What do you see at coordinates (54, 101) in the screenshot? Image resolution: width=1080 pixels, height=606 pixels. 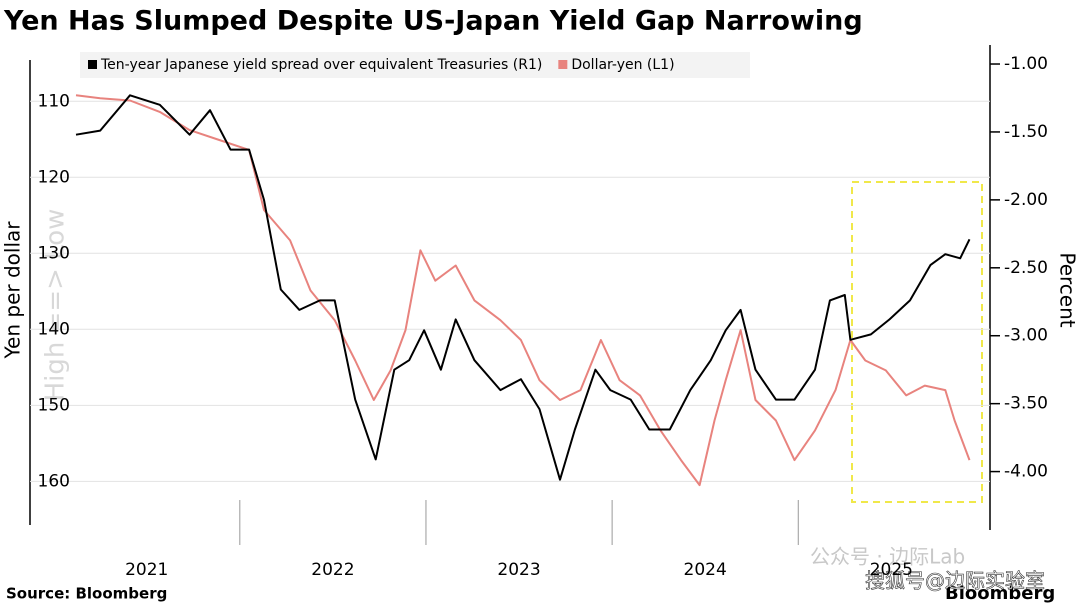 I see `y-tick-label: 110` at bounding box center [54, 101].